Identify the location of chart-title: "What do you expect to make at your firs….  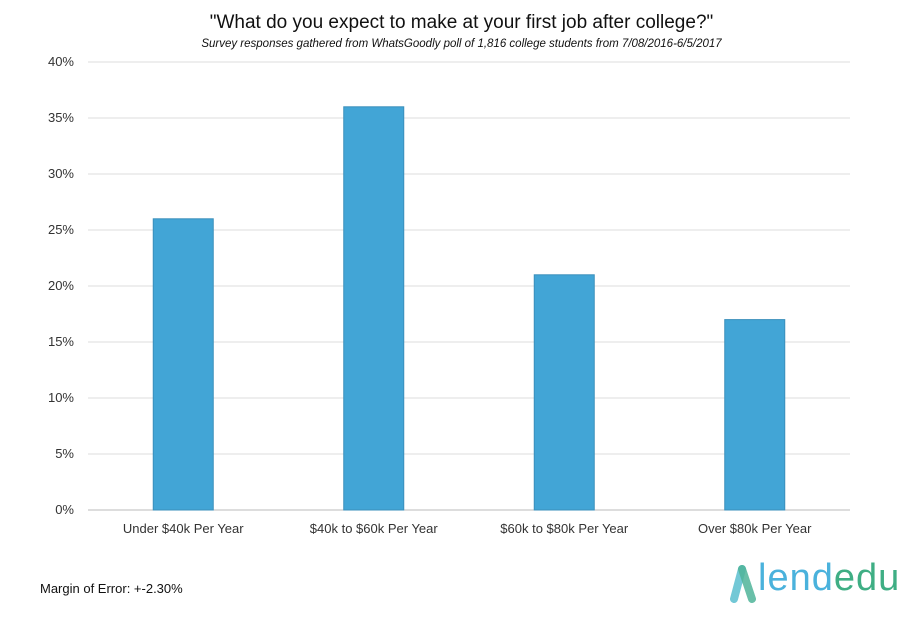
(461, 22).